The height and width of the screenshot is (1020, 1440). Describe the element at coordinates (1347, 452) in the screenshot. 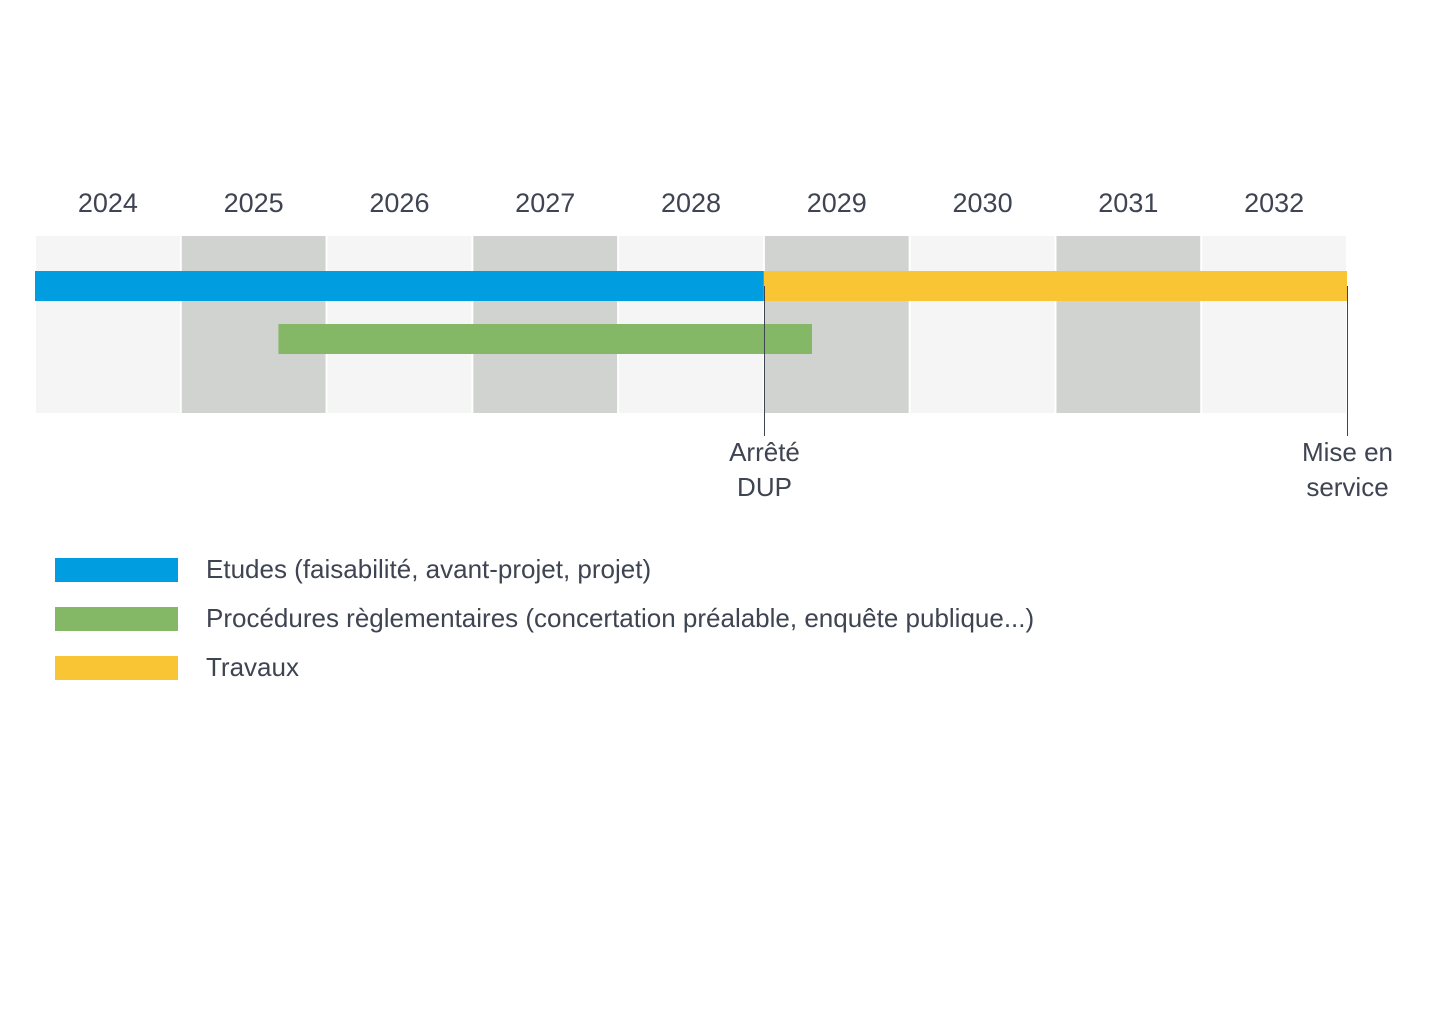

I see `milestone-label-line: Mise en` at that location.